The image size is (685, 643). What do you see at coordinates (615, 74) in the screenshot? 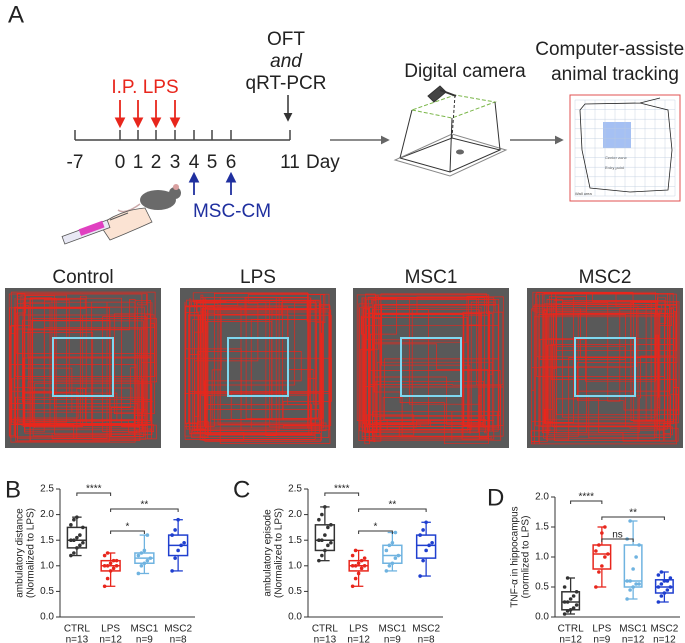
I see `tracking-title: animal tracking` at bounding box center [615, 74].